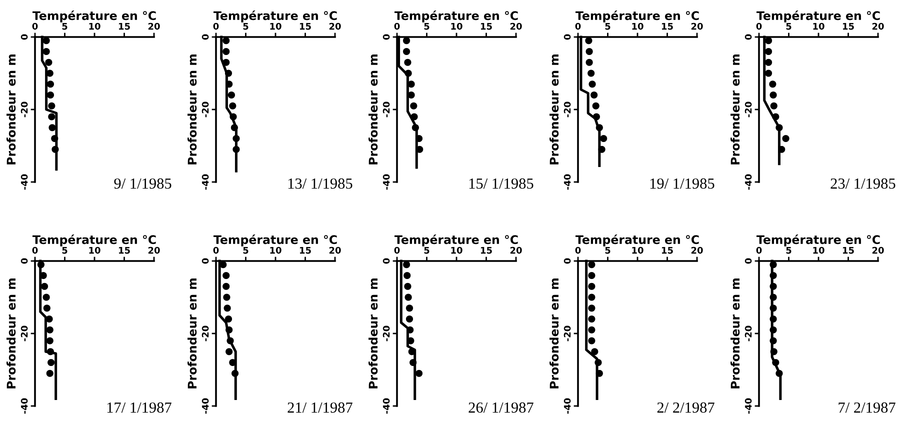 The image size is (904, 421). Describe the element at coordinates (682, 183) in the screenshot. I see `annotation: 19/ 1/1985` at that location.